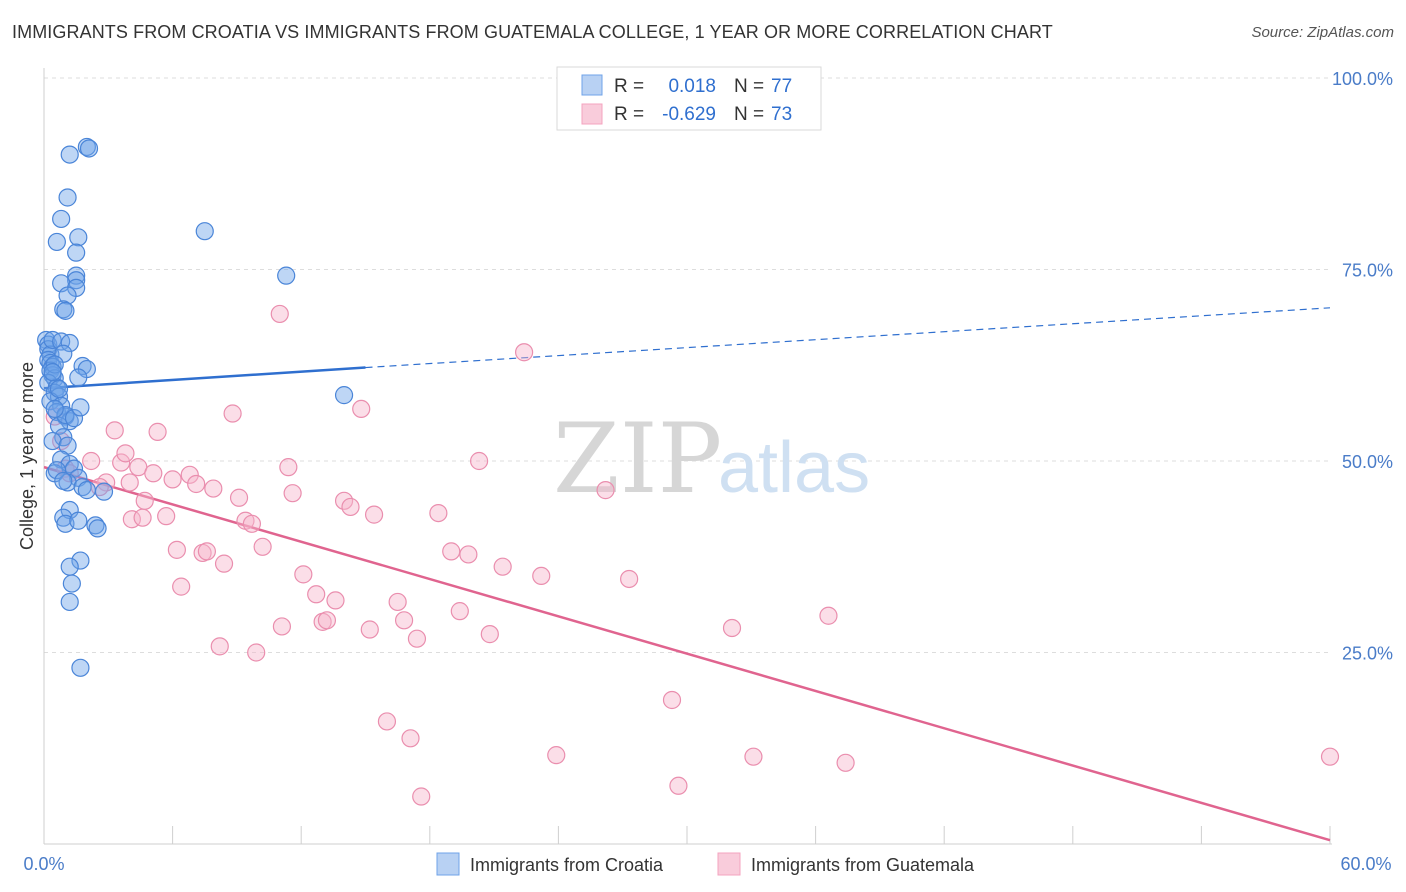  Describe the element at coordinates (1362, 366) in the screenshot. I see `y-tick-labels: 25.0% 50.0% 75.0% 100.0%` at that location.